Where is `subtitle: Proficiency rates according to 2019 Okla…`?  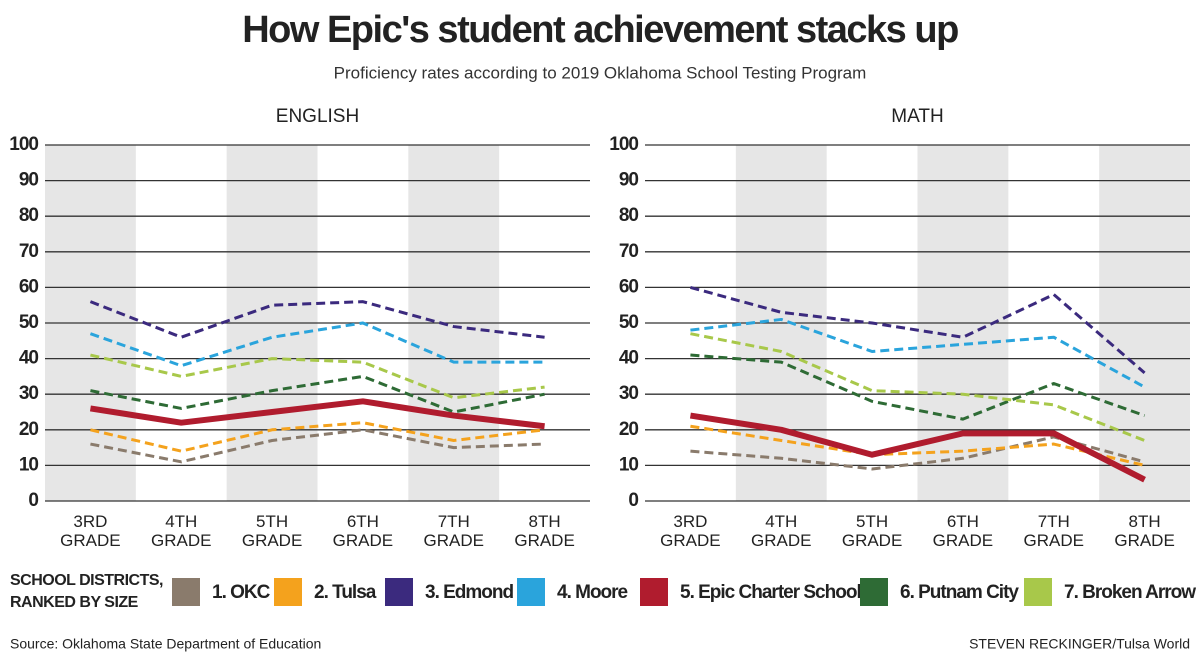
subtitle: Proficiency rates according to 2019 Okla… is located at coordinates (600, 72).